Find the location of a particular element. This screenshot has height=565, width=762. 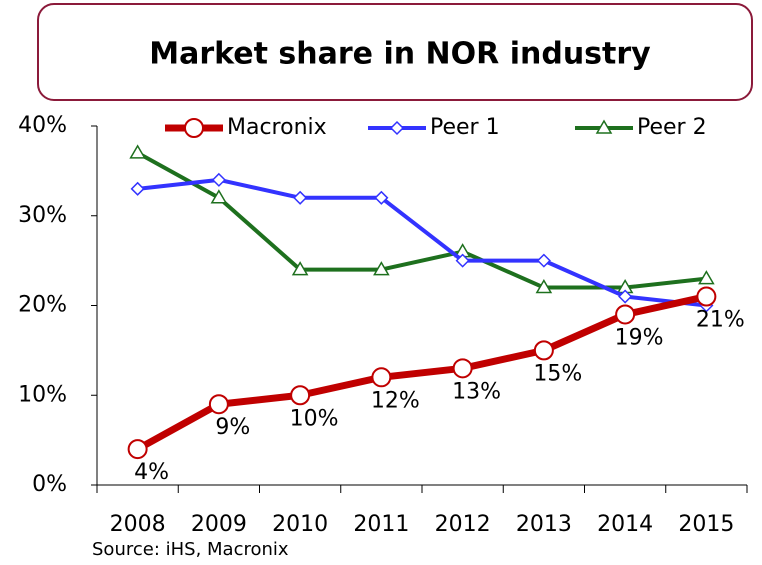

y-tick-label: 30% is located at coordinates (42, 215).